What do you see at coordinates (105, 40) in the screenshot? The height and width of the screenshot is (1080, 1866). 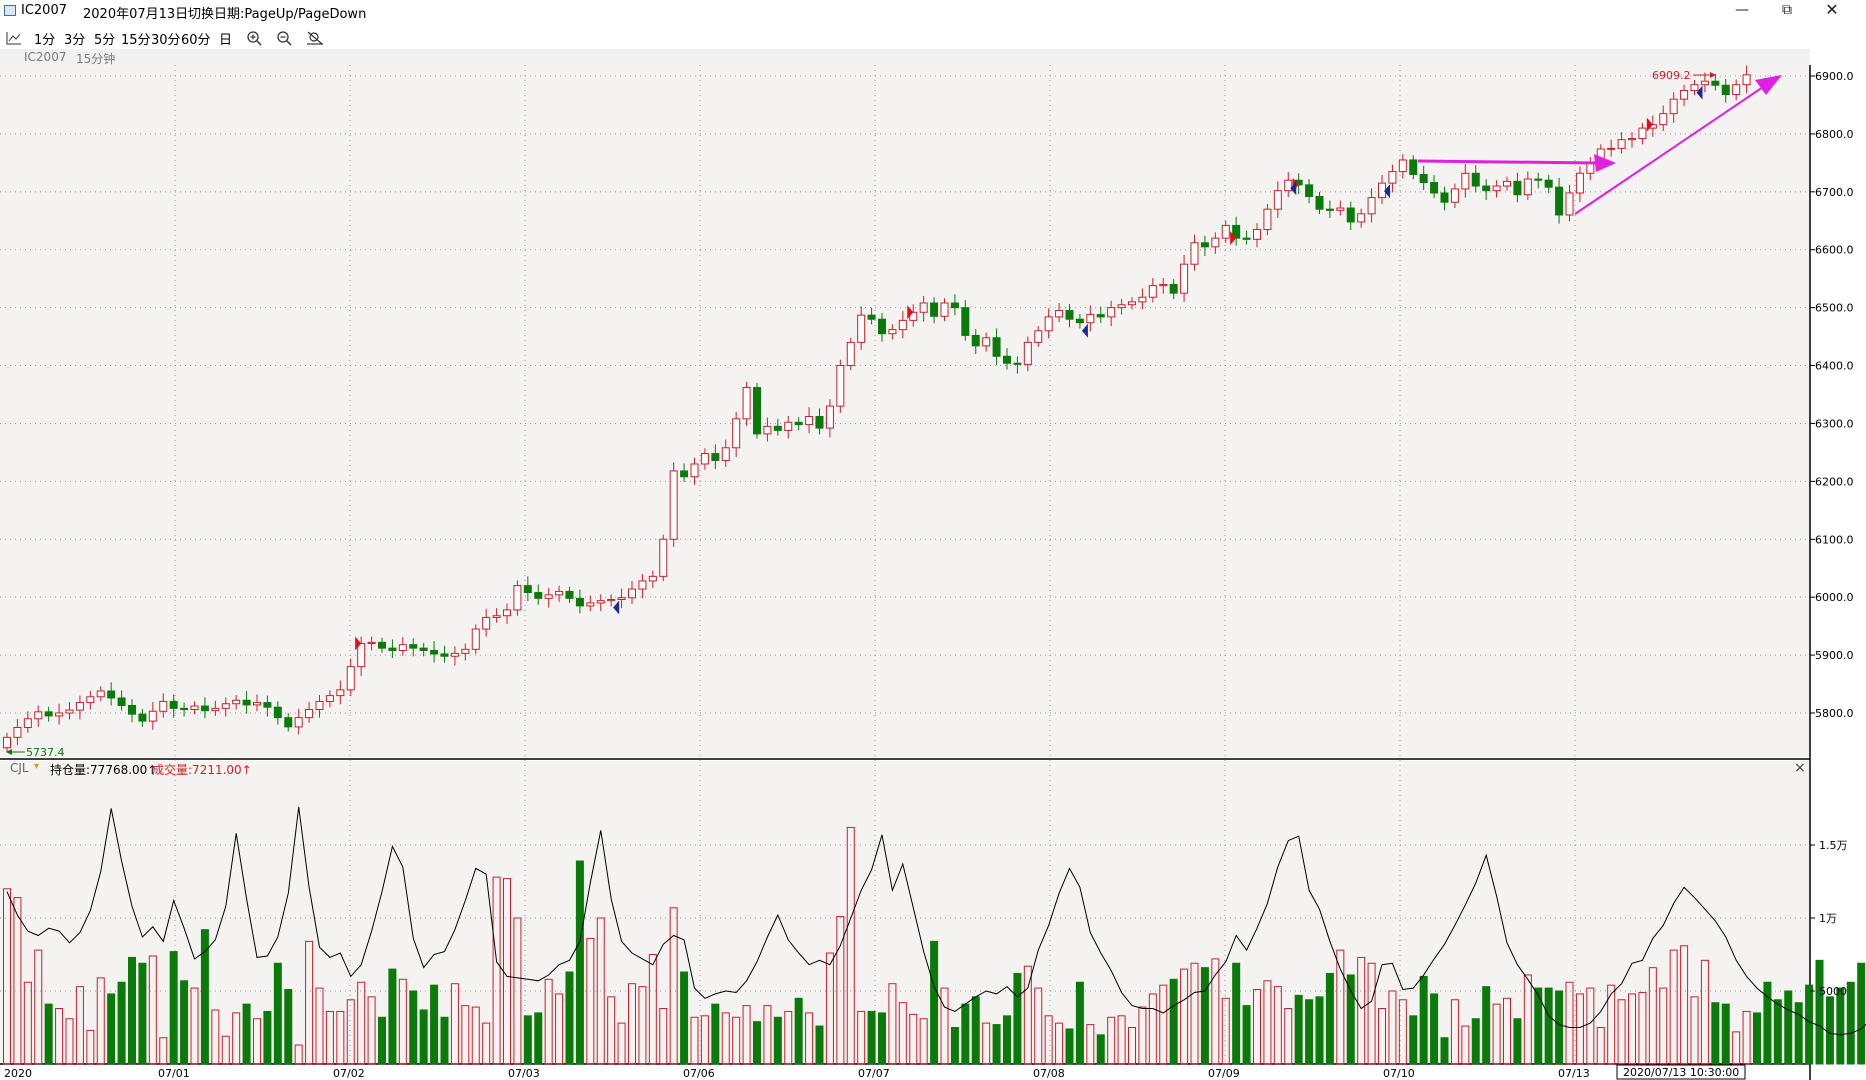 I see `period-5min: 5分` at bounding box center [105, 40].